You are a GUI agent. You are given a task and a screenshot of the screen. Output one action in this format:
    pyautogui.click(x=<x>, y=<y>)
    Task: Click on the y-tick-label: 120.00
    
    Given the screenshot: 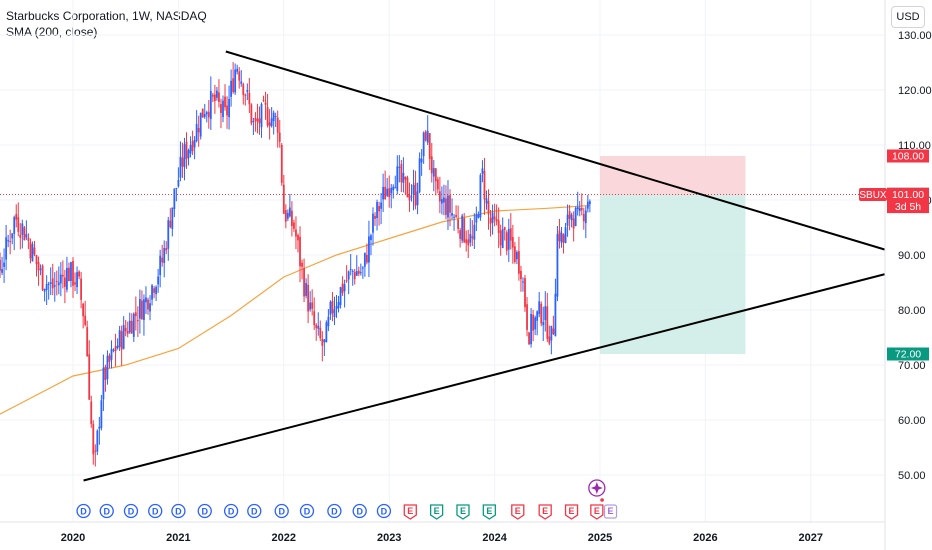 What is the action you would take?
    pyautogui.click(x=915, y=91)
    